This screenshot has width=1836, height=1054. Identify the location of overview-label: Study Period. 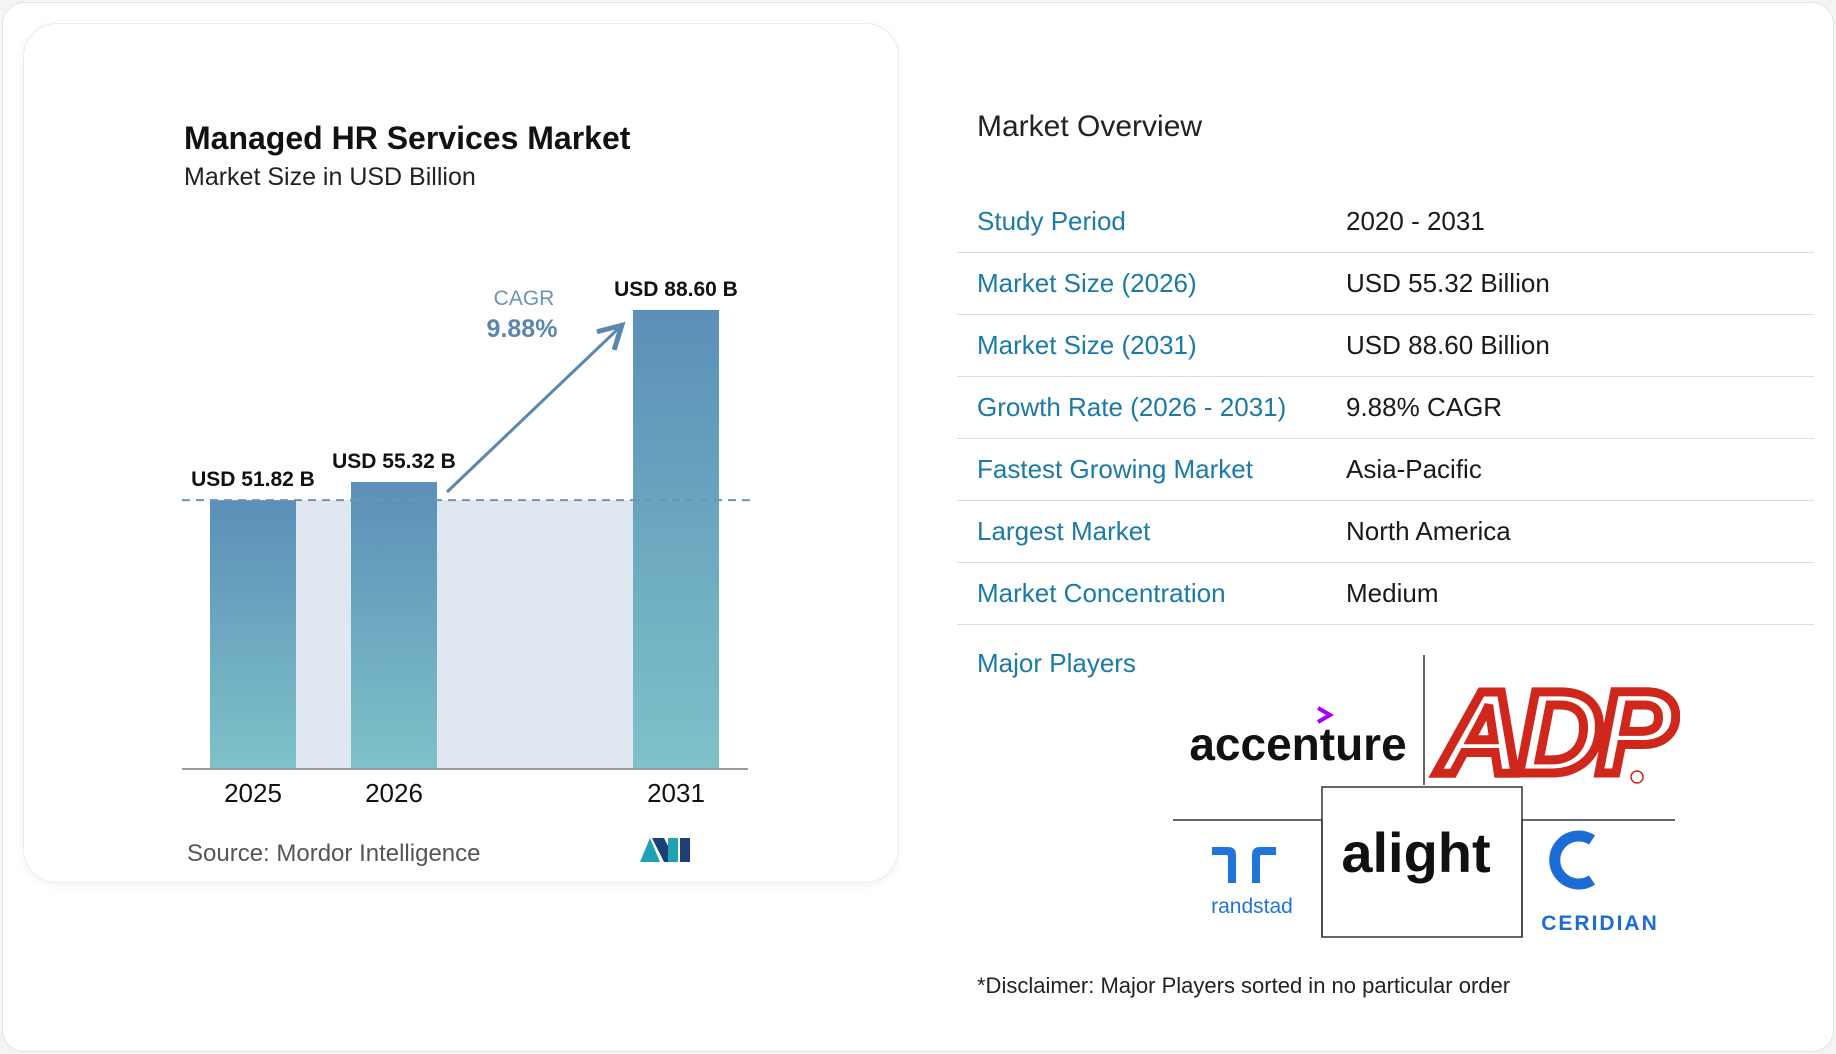
(1051, 221).